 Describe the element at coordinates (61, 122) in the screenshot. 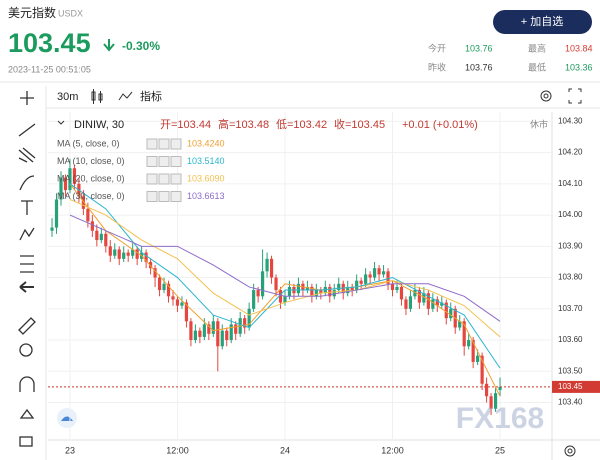

I see `info-toggle` at that location.